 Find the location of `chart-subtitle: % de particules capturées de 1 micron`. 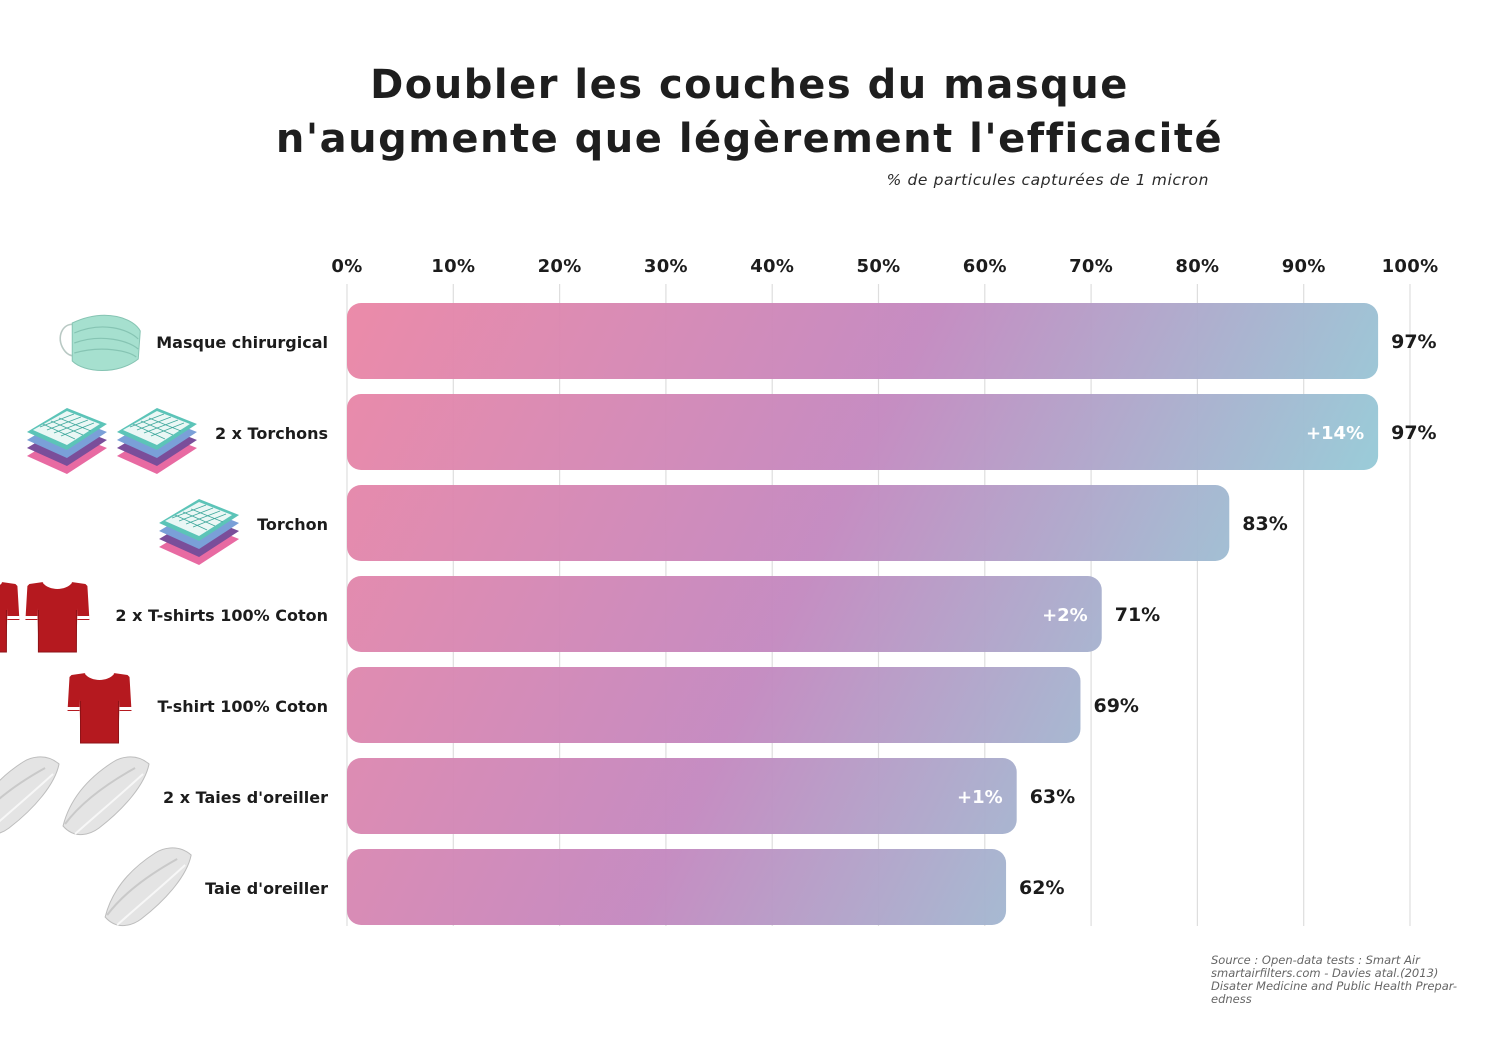

chart-subtitle: % de particules capturées de 1 micron is located at coordinates (1047, 180).